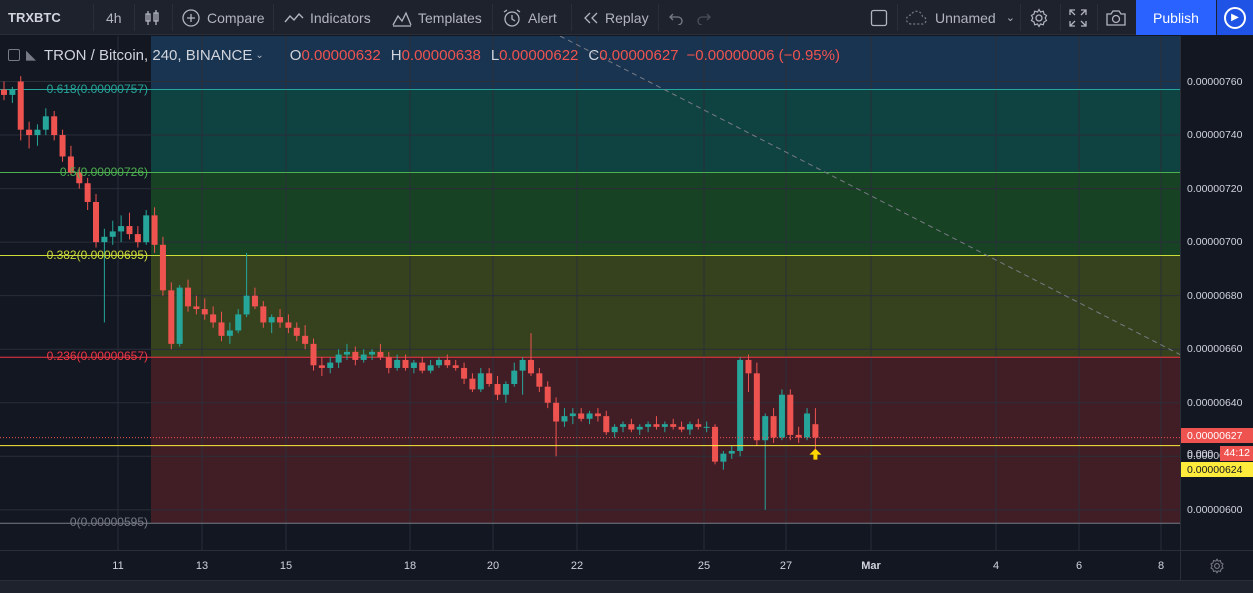  I want to click on price-tick-label: 0.00000600, so click(1215, 509).